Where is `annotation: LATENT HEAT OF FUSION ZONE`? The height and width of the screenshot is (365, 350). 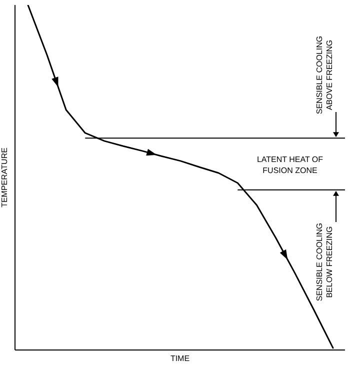 annotation: LATENT HEAT OF FUSION ZONE is located at coordinates (290, 165).